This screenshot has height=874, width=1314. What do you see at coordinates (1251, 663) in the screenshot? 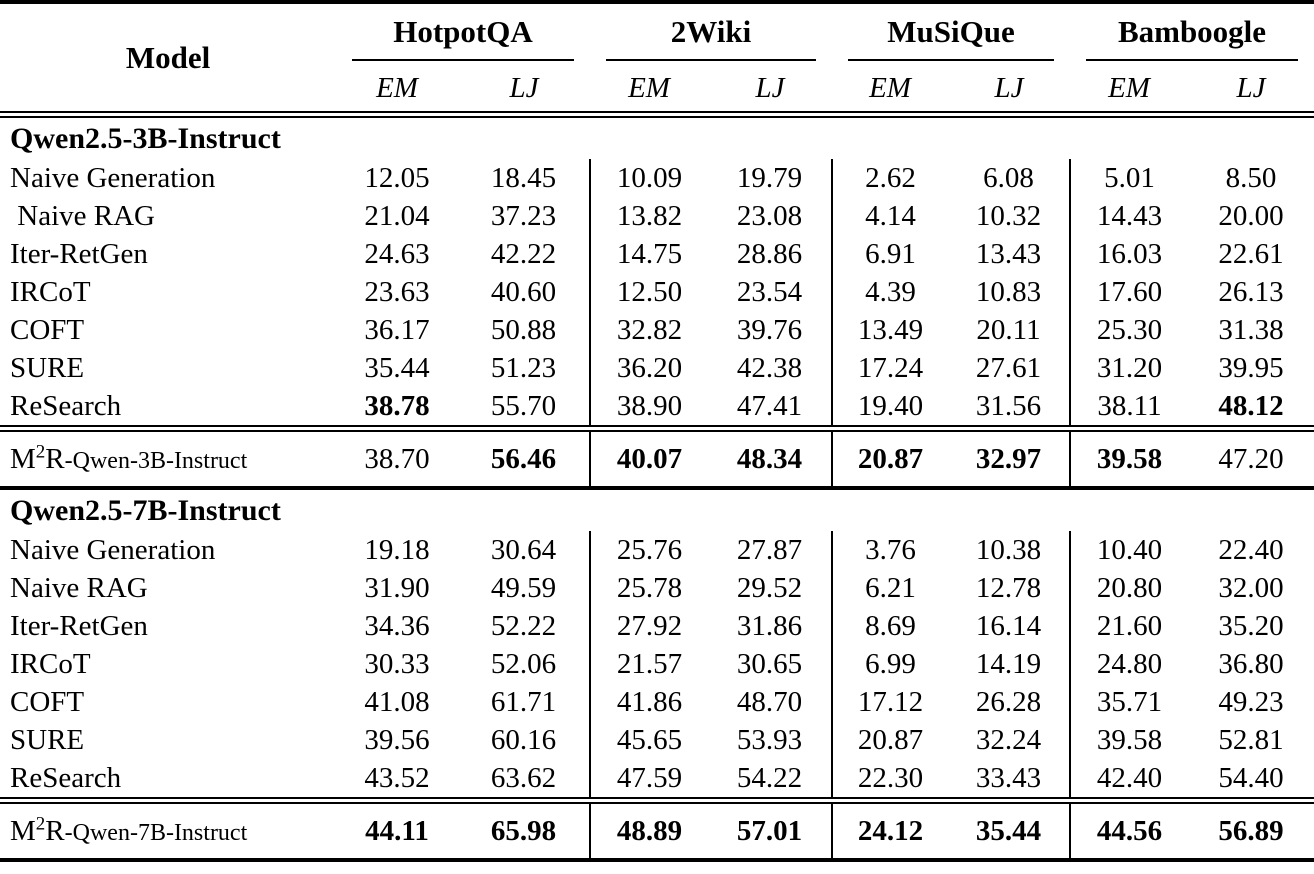
I see `metric-value-cell: 36.80` at bounding box center [1251, 663].